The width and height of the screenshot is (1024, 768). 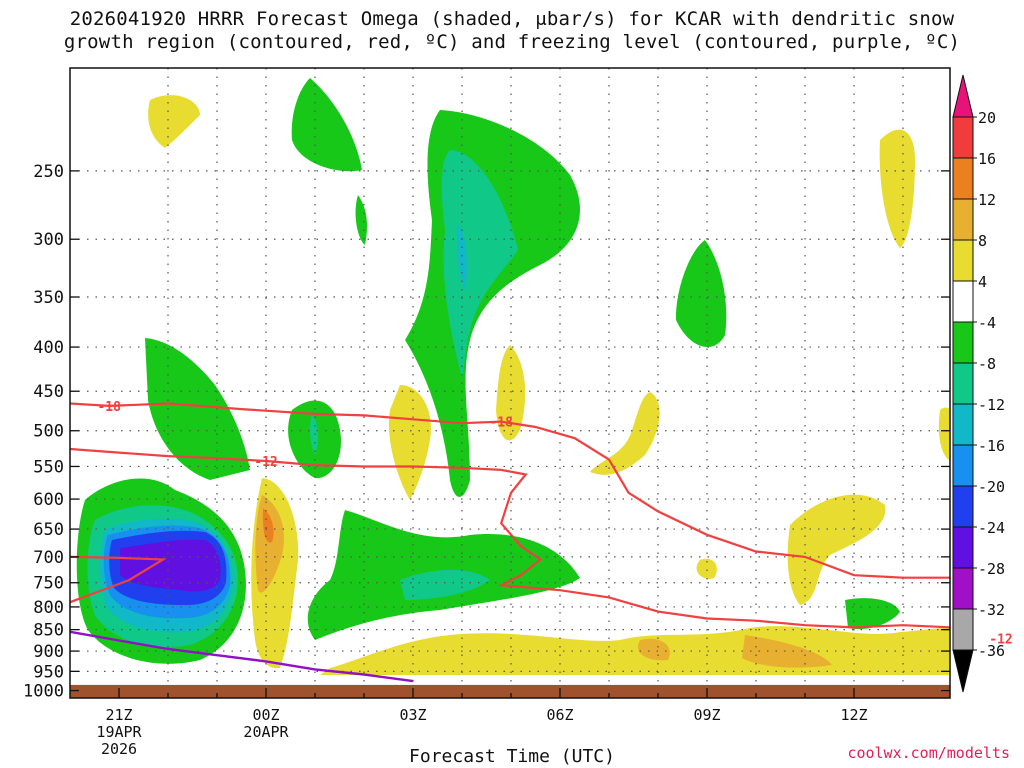 I want to click on freezing-level-contour, so click(x=242, y=656).